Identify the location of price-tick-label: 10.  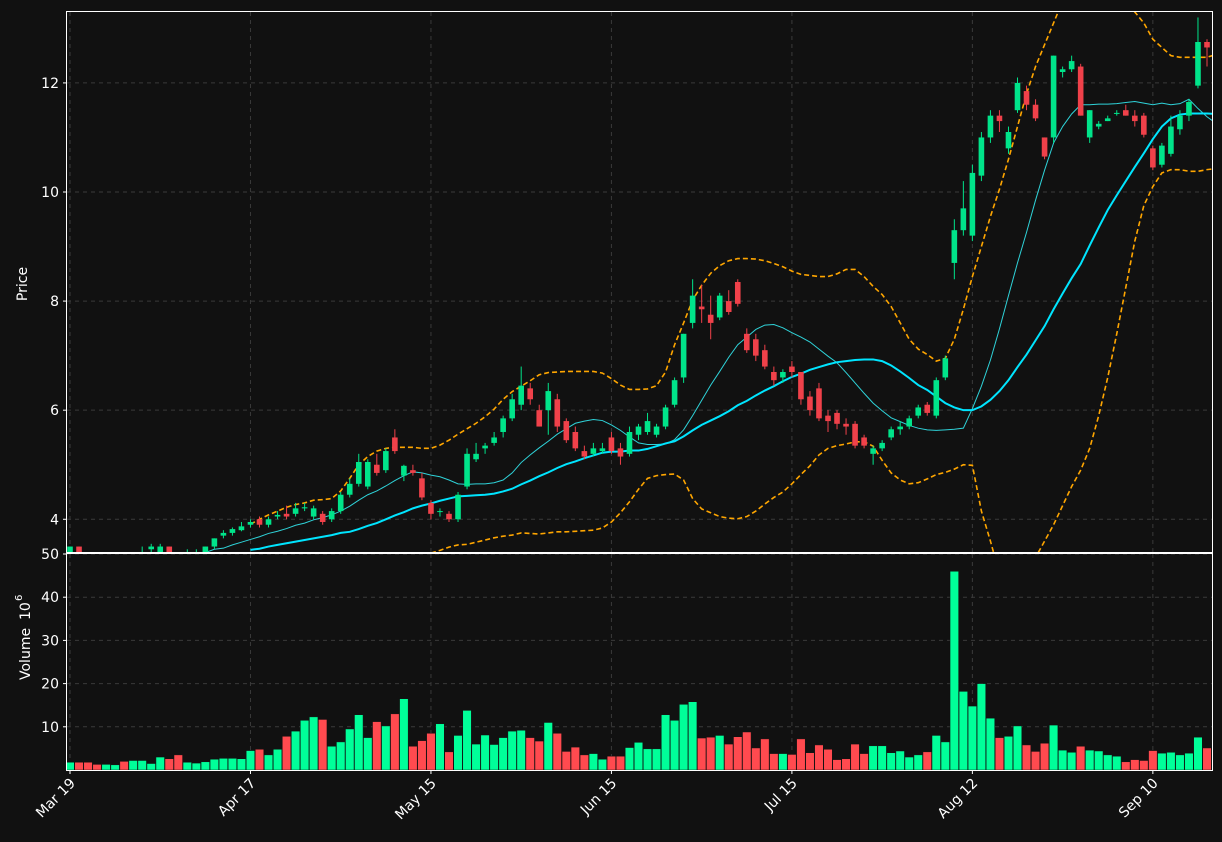
(50, 193).